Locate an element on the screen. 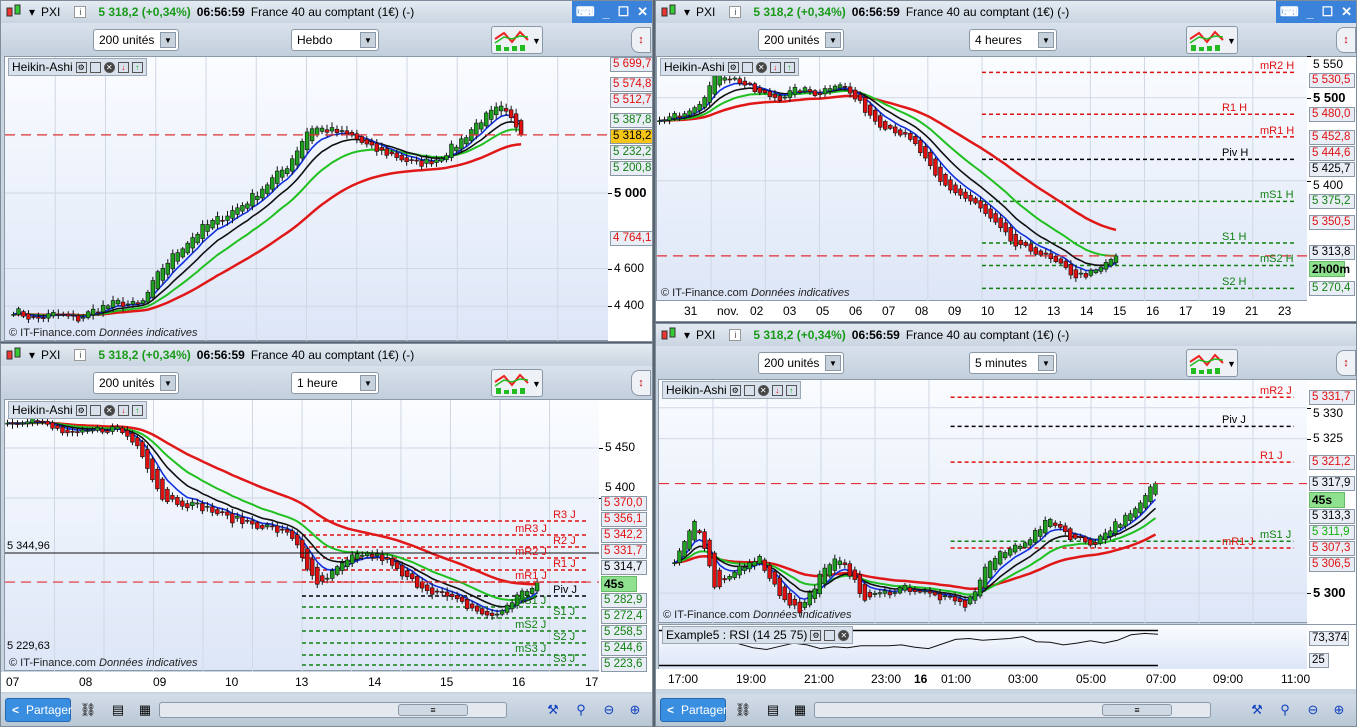  period-select: 5 minutes ▼ is located at coordinates (1013, 363).